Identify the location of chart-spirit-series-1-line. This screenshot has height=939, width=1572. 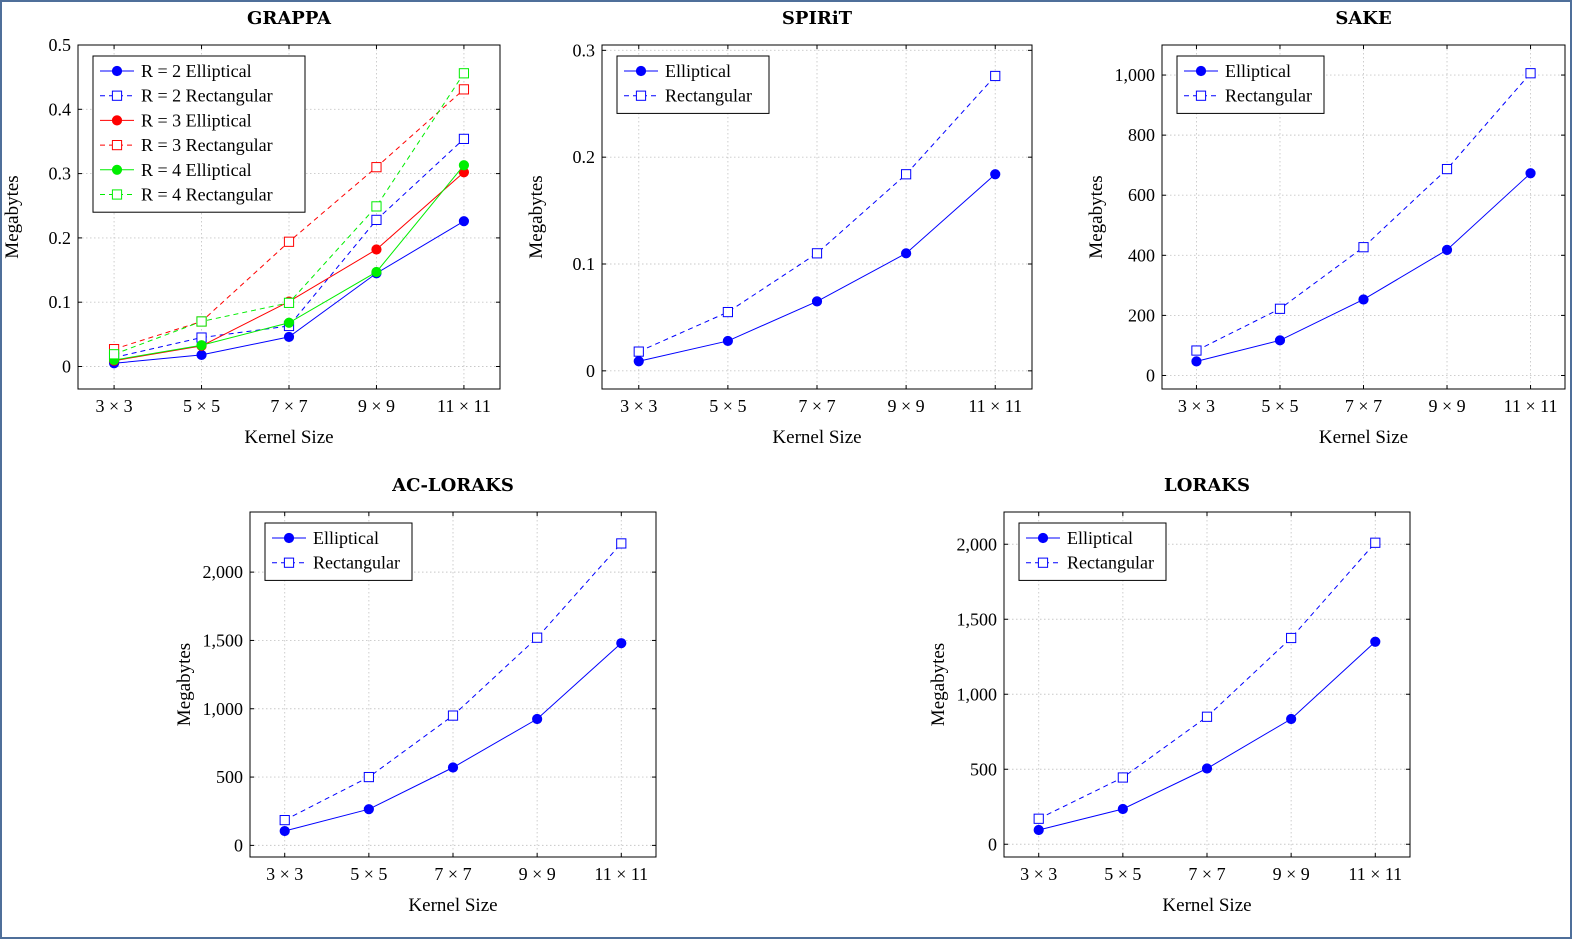
(817, 214).